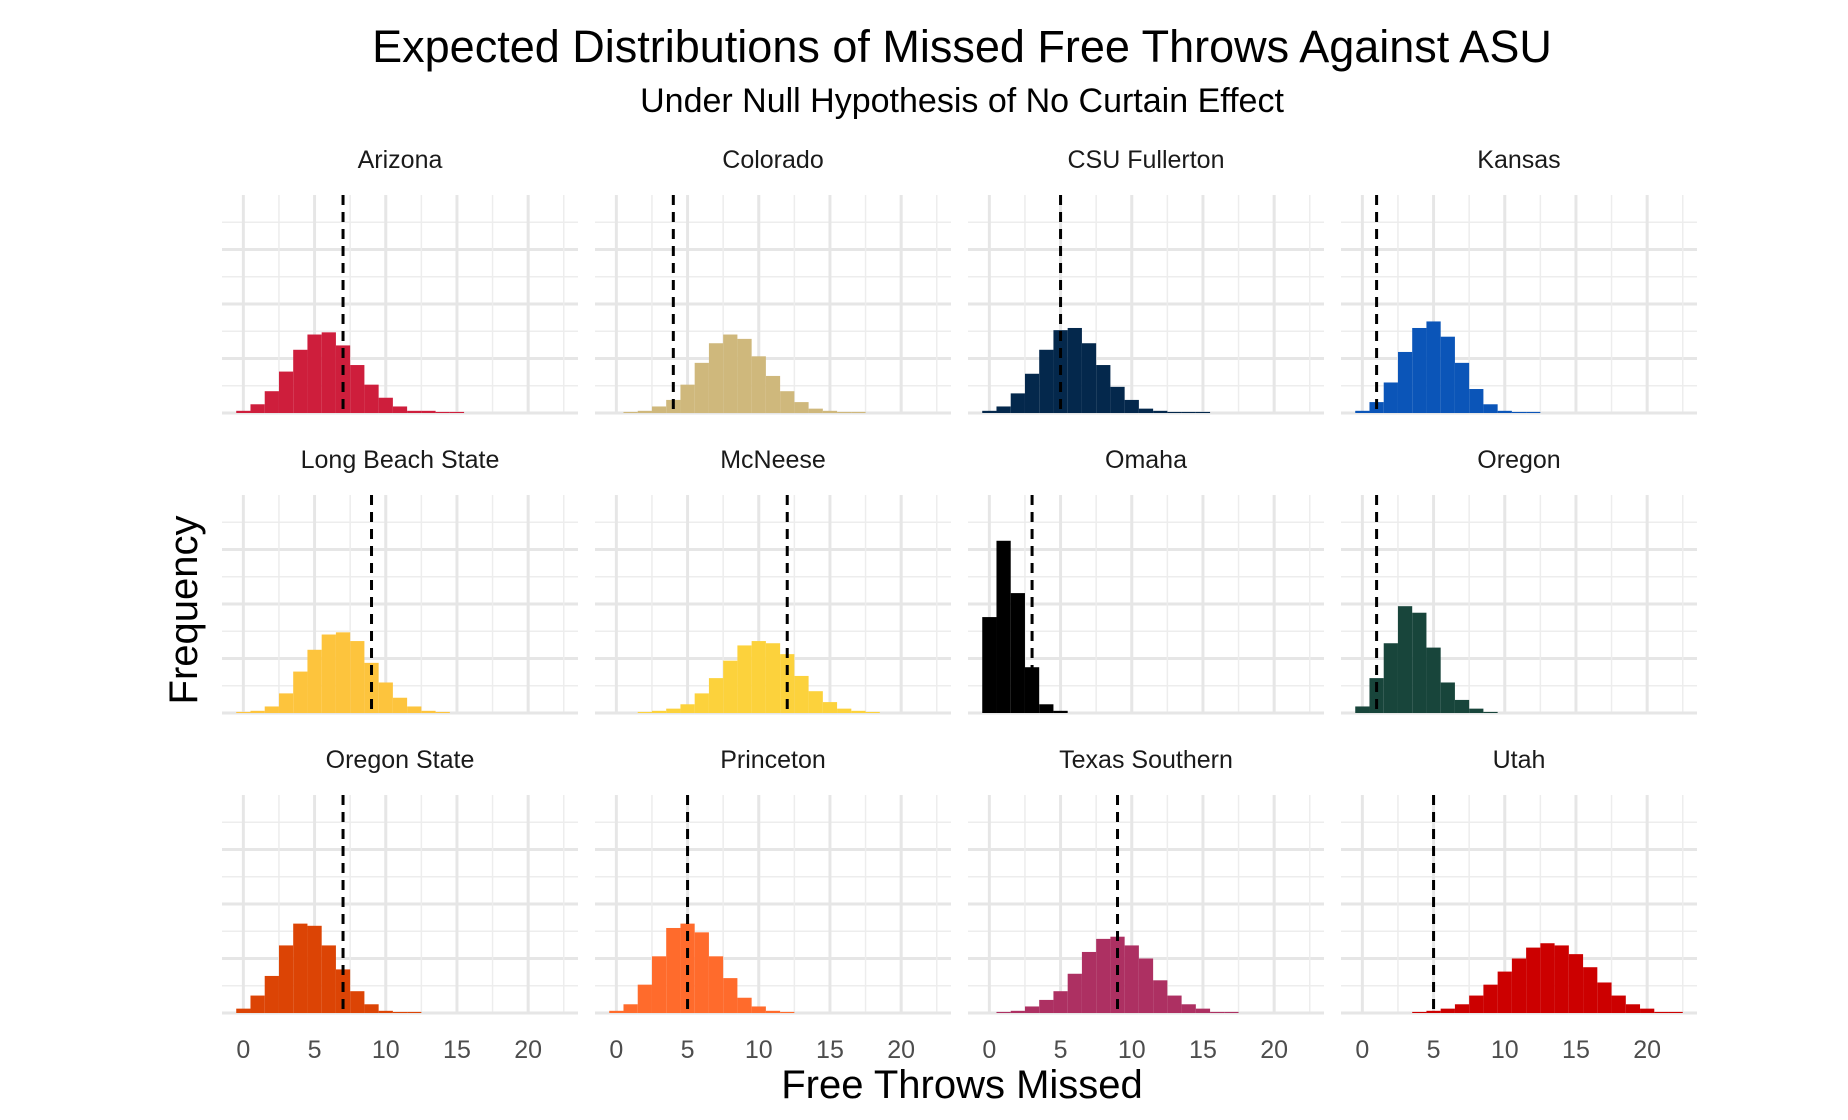  I want to click on x-tick-label: 5, so click(688, 1050).